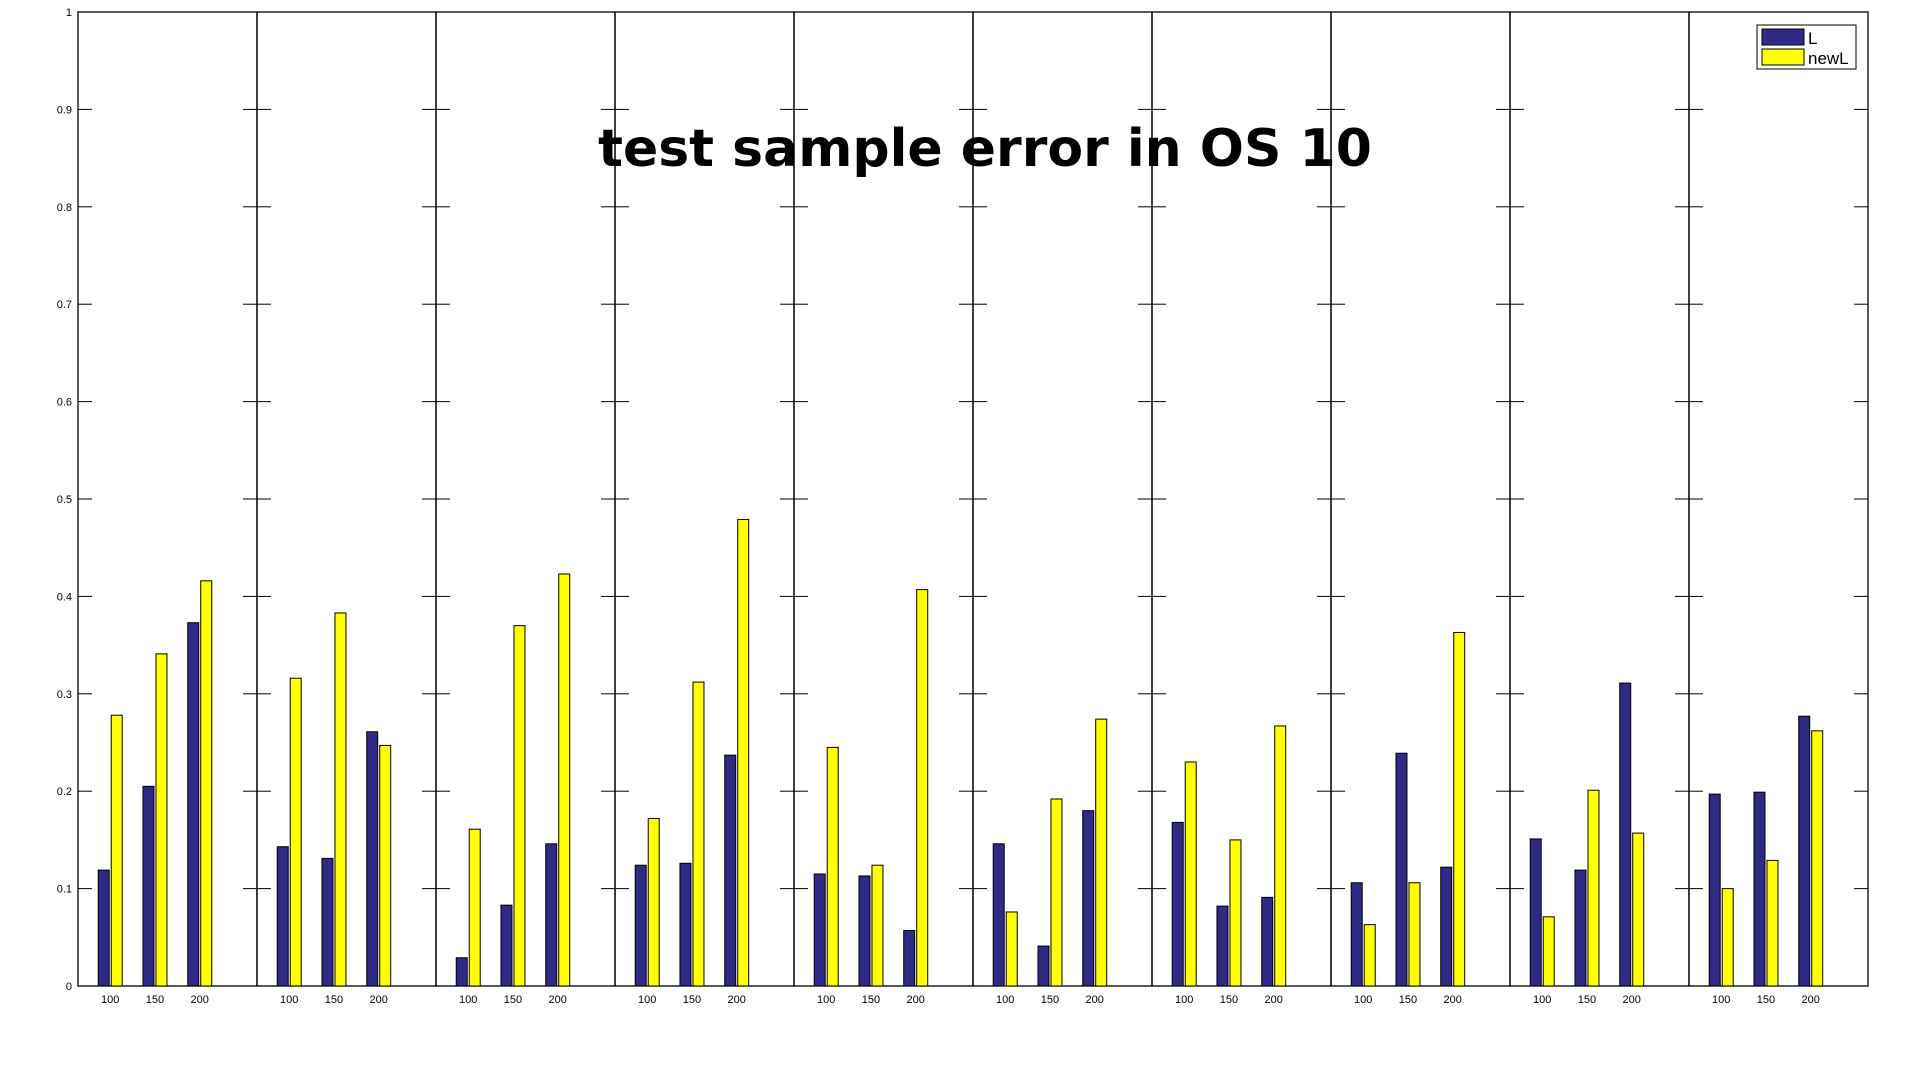 This screenshot has height=1083, width=1920. Describe the element at coordinates (64, 792) in the screenshot. I see `y-tick-label: 0.2` at that location.